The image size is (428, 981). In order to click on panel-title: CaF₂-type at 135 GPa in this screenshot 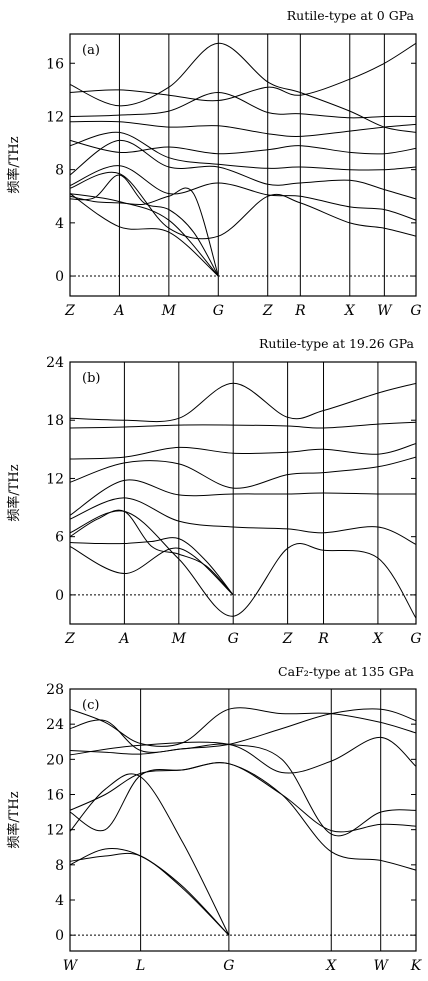, I will do `click(346, 671)`.